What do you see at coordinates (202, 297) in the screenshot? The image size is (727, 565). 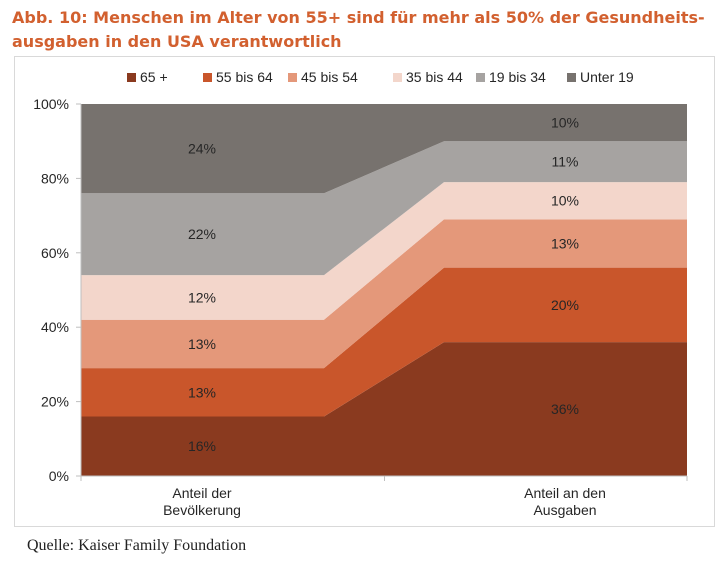 I see `data-label-series-3-cat-0: 12%` at bounding box center [202, 297].